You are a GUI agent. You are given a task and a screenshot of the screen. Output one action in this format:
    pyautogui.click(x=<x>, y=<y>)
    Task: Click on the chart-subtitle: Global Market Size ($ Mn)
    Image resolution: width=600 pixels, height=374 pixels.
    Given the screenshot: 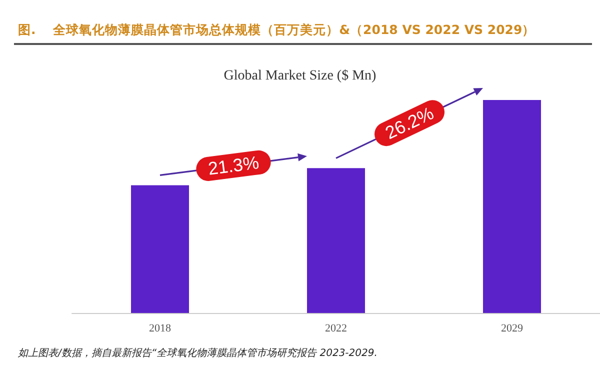 What is the action you would take?
    pyautogui.click(x=300, y=76)
    